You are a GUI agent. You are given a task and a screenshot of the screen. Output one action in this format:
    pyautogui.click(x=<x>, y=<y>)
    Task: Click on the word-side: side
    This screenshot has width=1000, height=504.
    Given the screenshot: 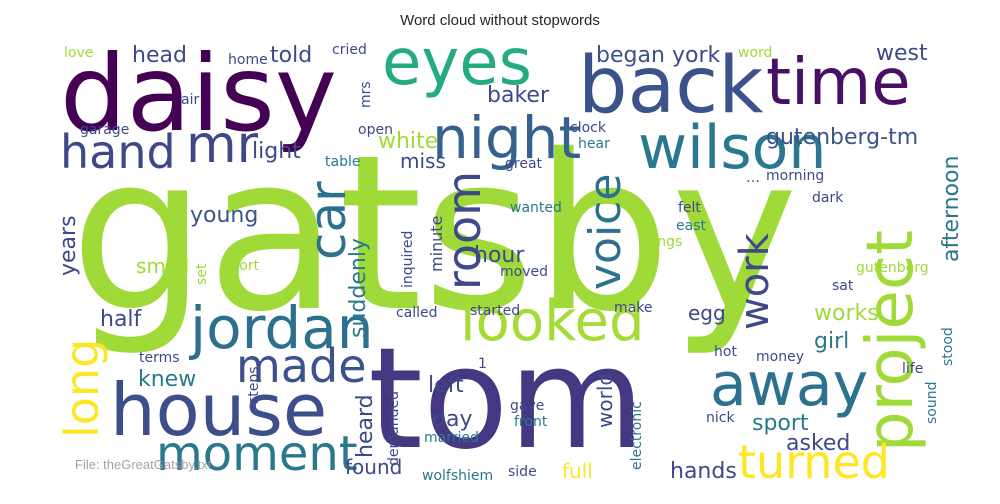 What is the action you would take?
    pyautogui.click(x=522, y=472)
    